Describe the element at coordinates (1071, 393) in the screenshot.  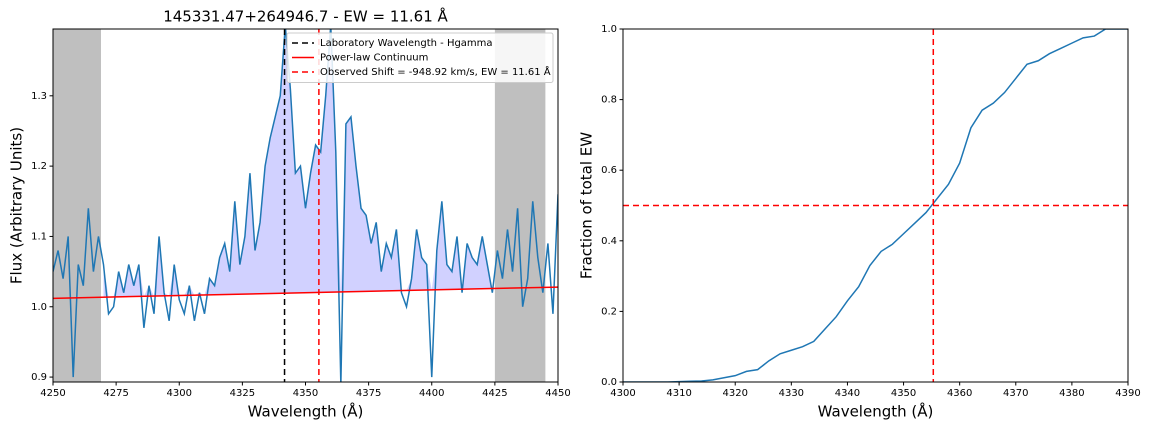
I see `x-tick-label: 4380` at that location.